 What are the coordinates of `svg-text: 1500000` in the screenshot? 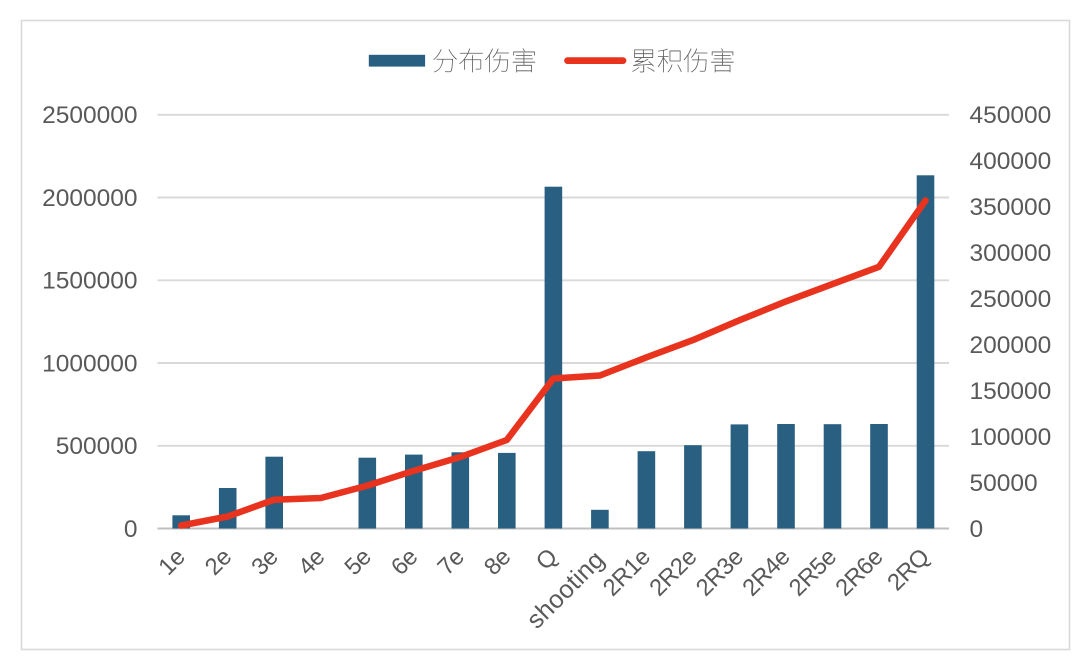 It's located at (89, 281).